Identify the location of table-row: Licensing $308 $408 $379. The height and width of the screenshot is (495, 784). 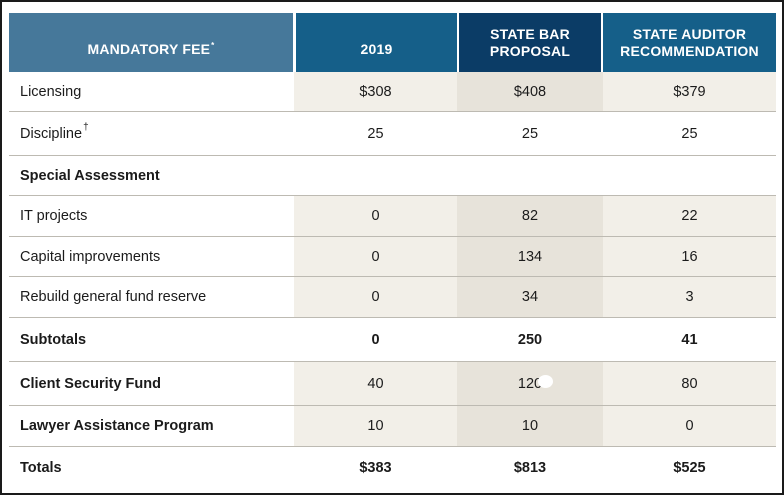
(392, 92).